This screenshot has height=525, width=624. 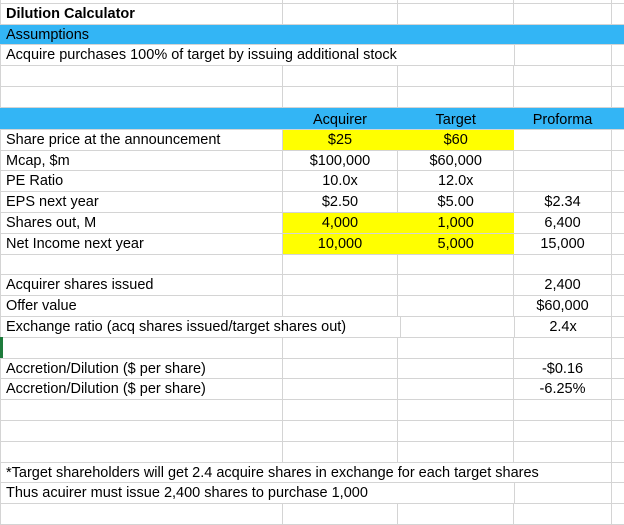 I want to click on metric-label: EPS next year, so click(x=141, y=202).